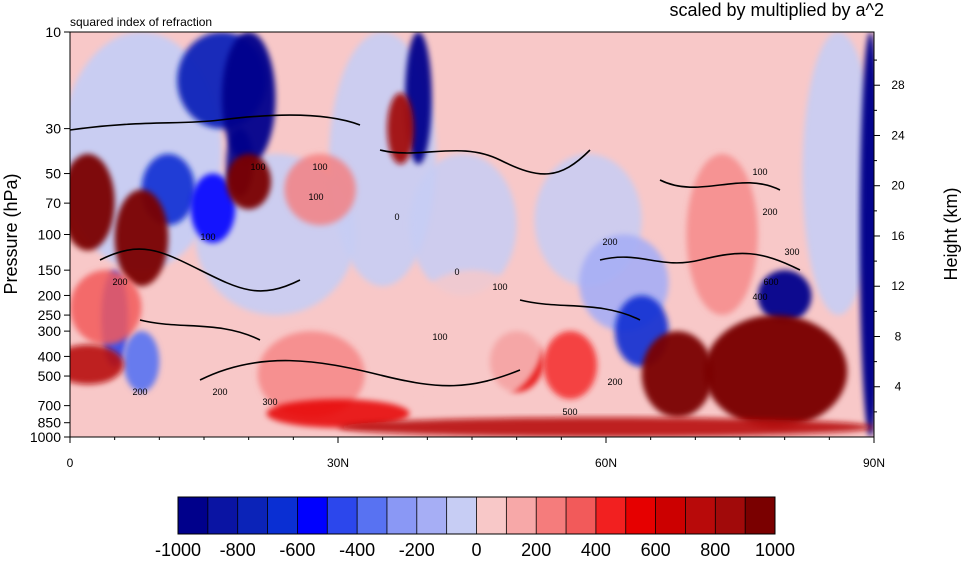  What do you see at coordinates (874, 463) in the screenshot?
I see `latitude-tick-label: 90N` at bounding box center [874, 463].